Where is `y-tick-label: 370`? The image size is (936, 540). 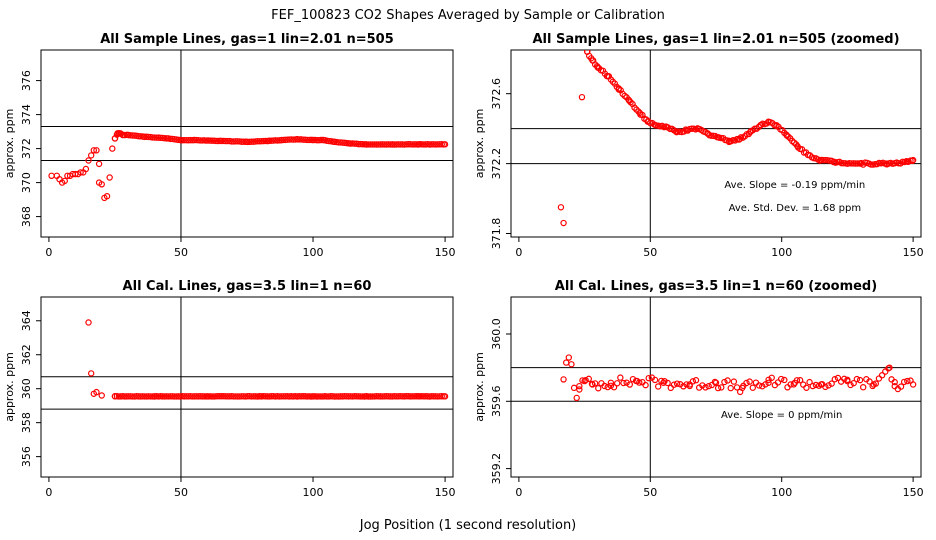 y-tick-label: 370 is located at coordinates (26, 182).